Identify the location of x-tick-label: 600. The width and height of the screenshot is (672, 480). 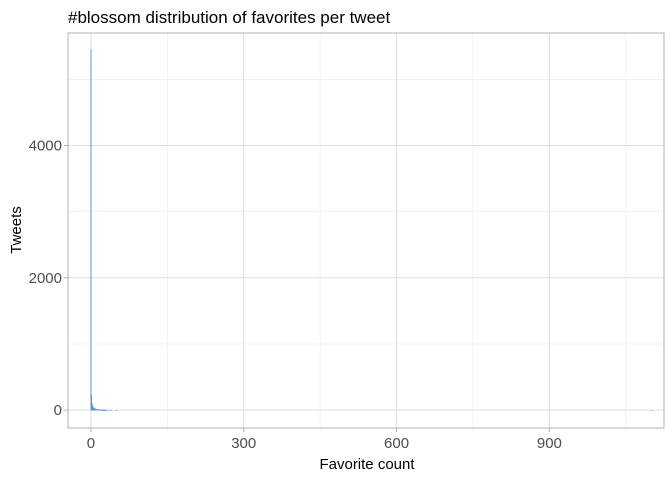
(396, 443).